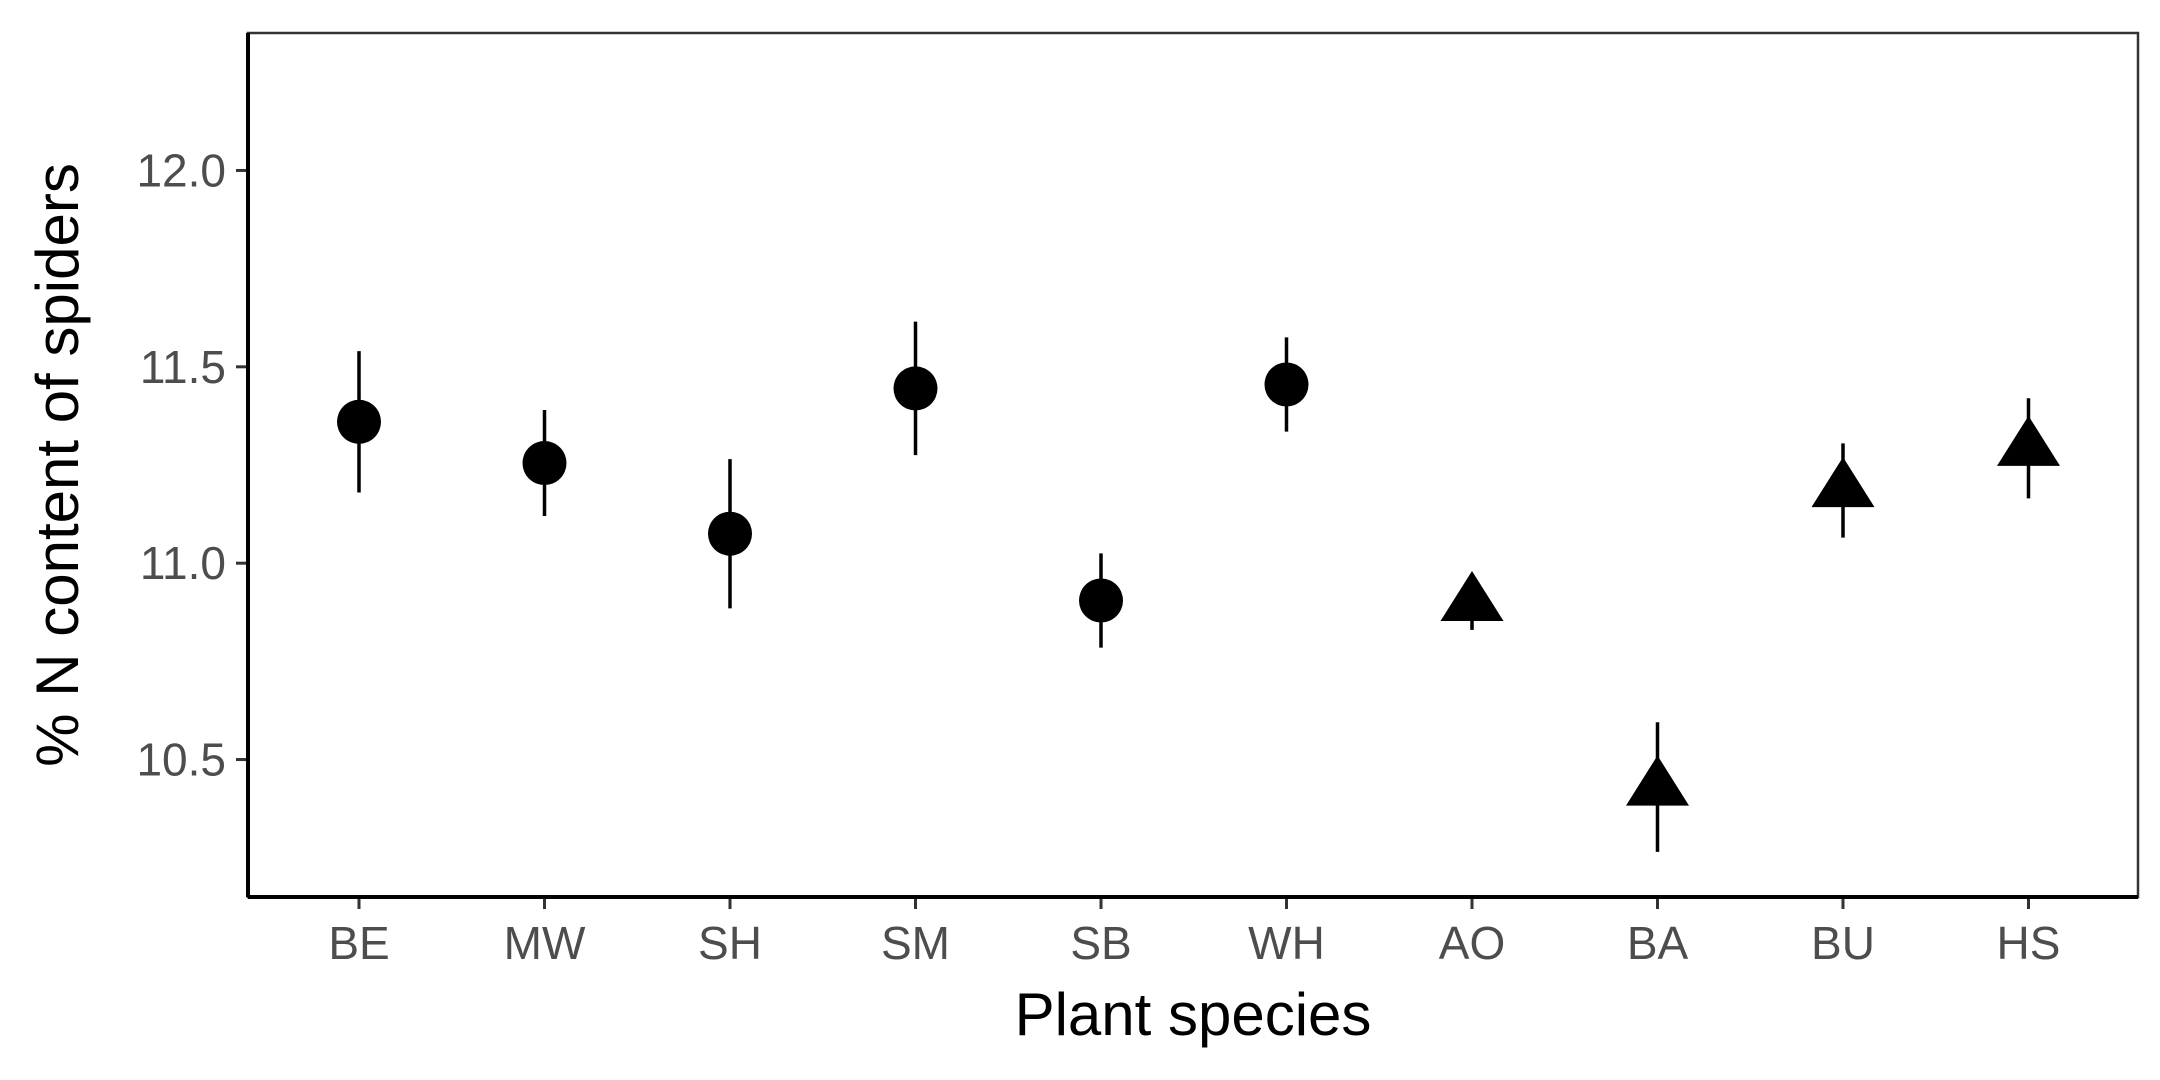  I want to click on y-axis-ticks: 10.5 11.0 11.5 12.0, so click(192, 465).